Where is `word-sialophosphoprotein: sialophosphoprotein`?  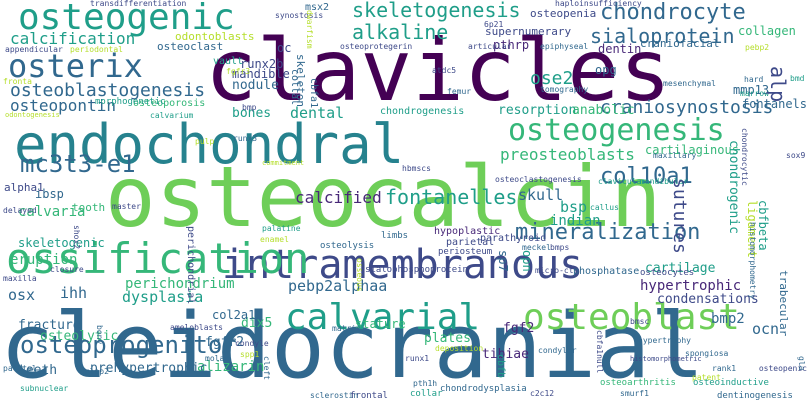 word-sialophosphoprotein: sialophosphoprotein is located at coordinates (416, 270).